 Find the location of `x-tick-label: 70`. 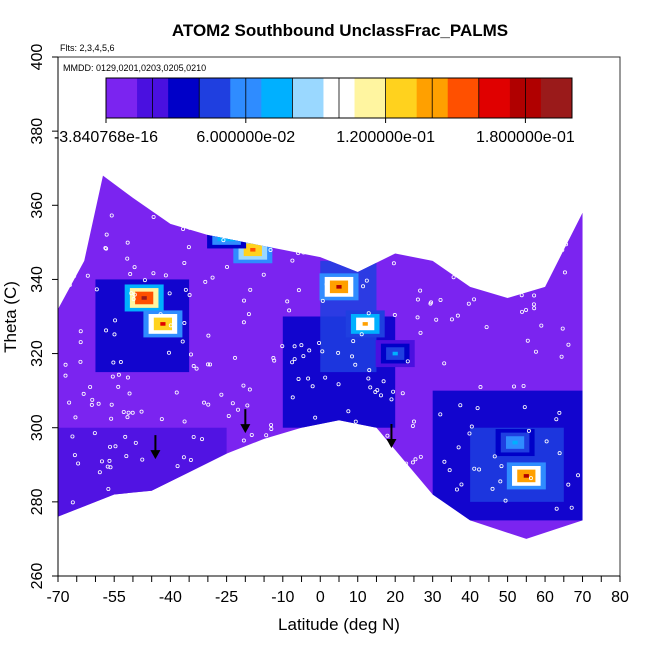

x-tick-label: 70 is located at coordinates (583, 597).